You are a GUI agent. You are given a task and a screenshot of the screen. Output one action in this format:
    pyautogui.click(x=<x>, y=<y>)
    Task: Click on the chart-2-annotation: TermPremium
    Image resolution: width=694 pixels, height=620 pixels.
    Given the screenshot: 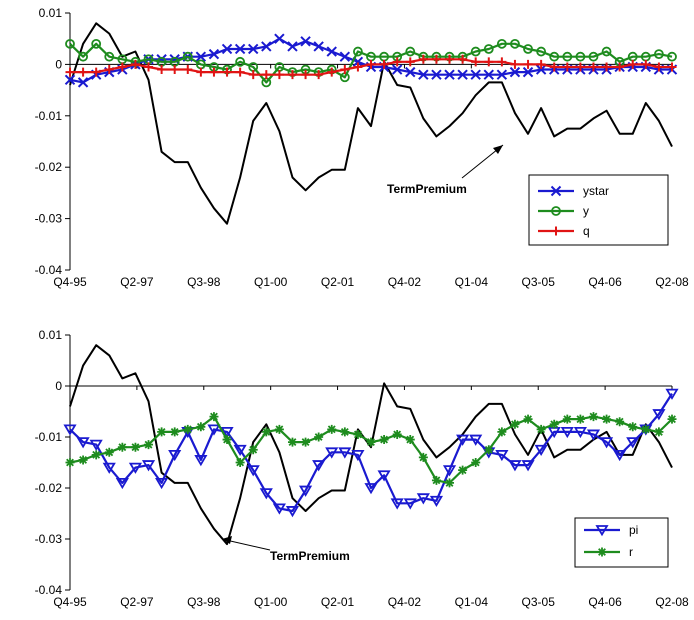 What is the action you would take?
    pyautogui.click(x=286, y=549)
    